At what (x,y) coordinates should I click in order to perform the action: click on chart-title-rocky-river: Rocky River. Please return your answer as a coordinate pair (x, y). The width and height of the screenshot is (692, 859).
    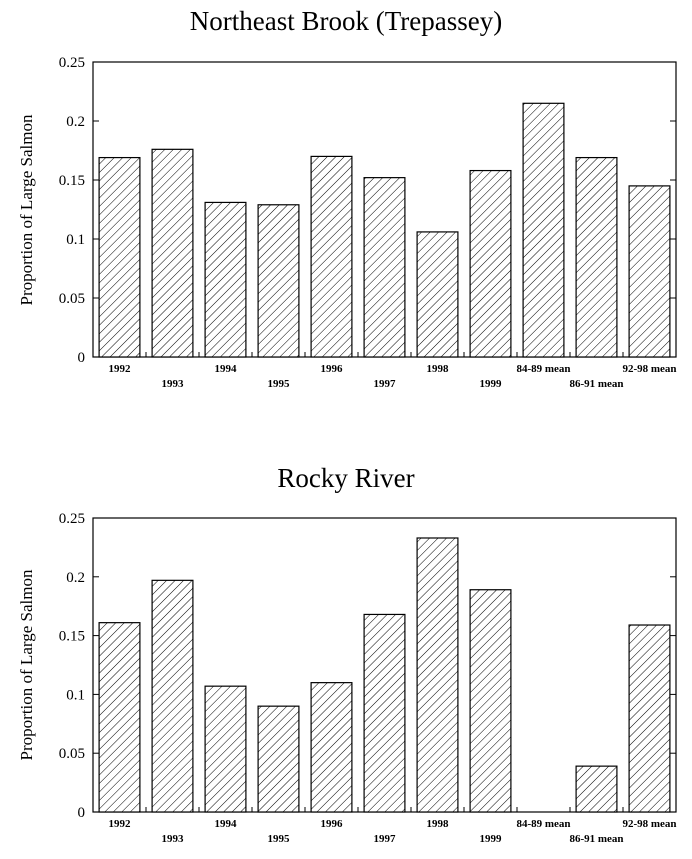
    Looking at the image, I should click on (346, 478).